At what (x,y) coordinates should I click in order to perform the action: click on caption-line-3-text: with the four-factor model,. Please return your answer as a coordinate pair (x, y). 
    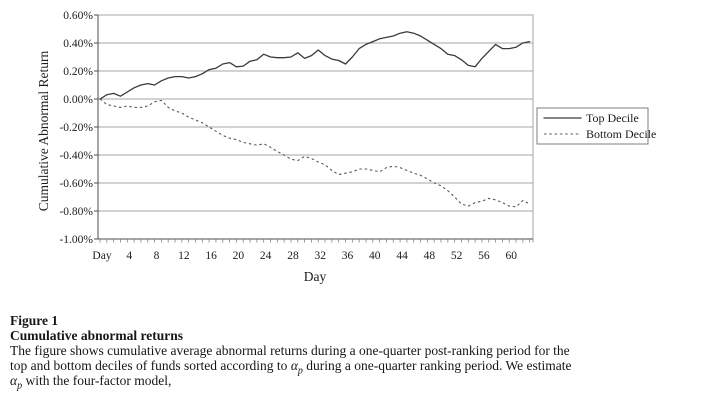
    Looking at the image, I should click on (97, 380).